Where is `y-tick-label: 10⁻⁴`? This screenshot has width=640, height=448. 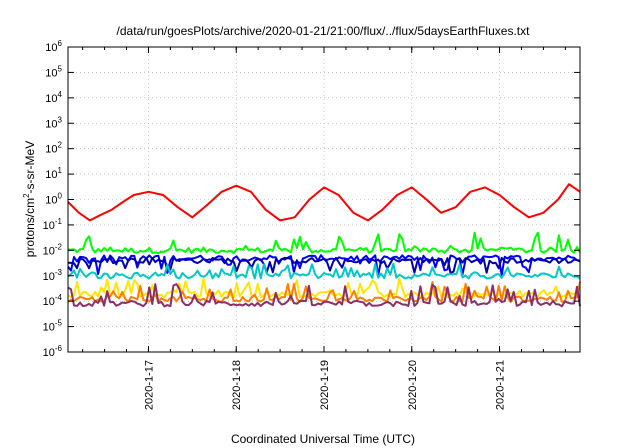 y-tick-label: 10⁻⁴ is located at coordinates (53, 300).